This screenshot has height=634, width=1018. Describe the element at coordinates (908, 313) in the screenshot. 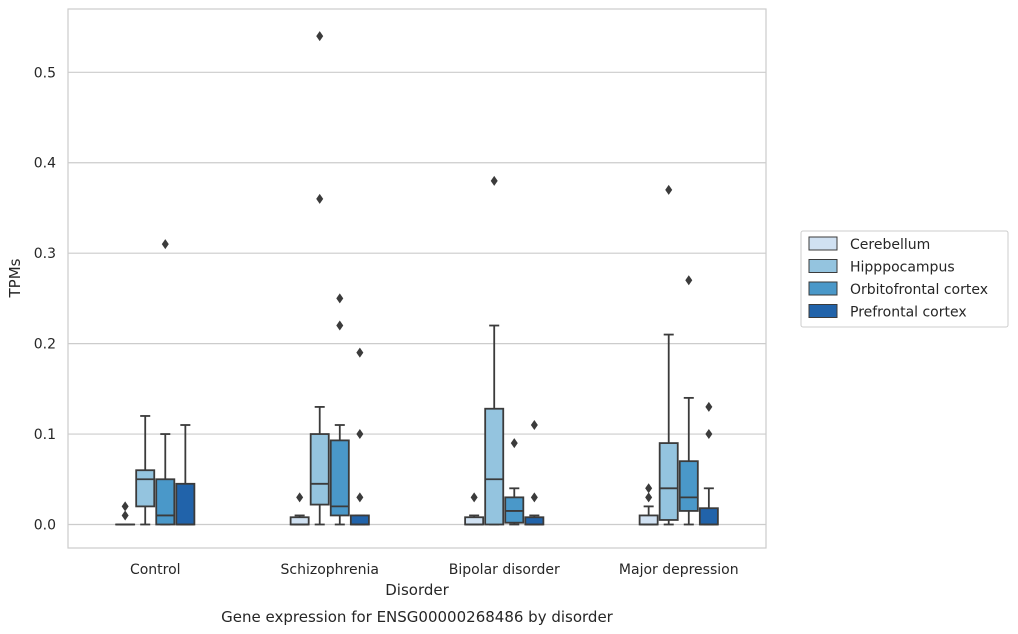

I see `legend-label: Prefrontal cortex` at that location.